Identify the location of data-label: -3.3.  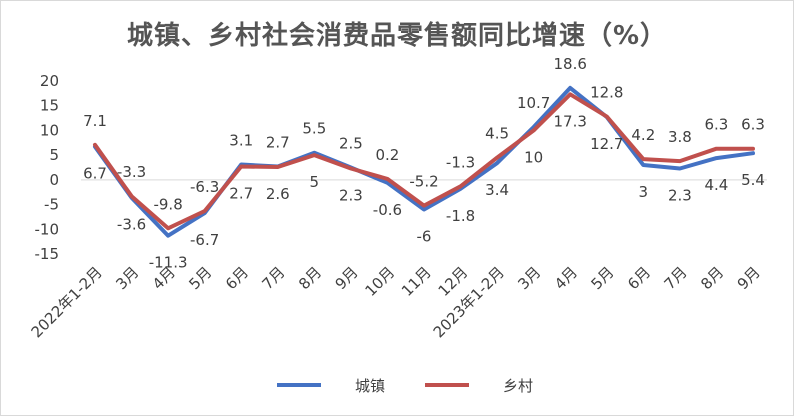
(131, 172).